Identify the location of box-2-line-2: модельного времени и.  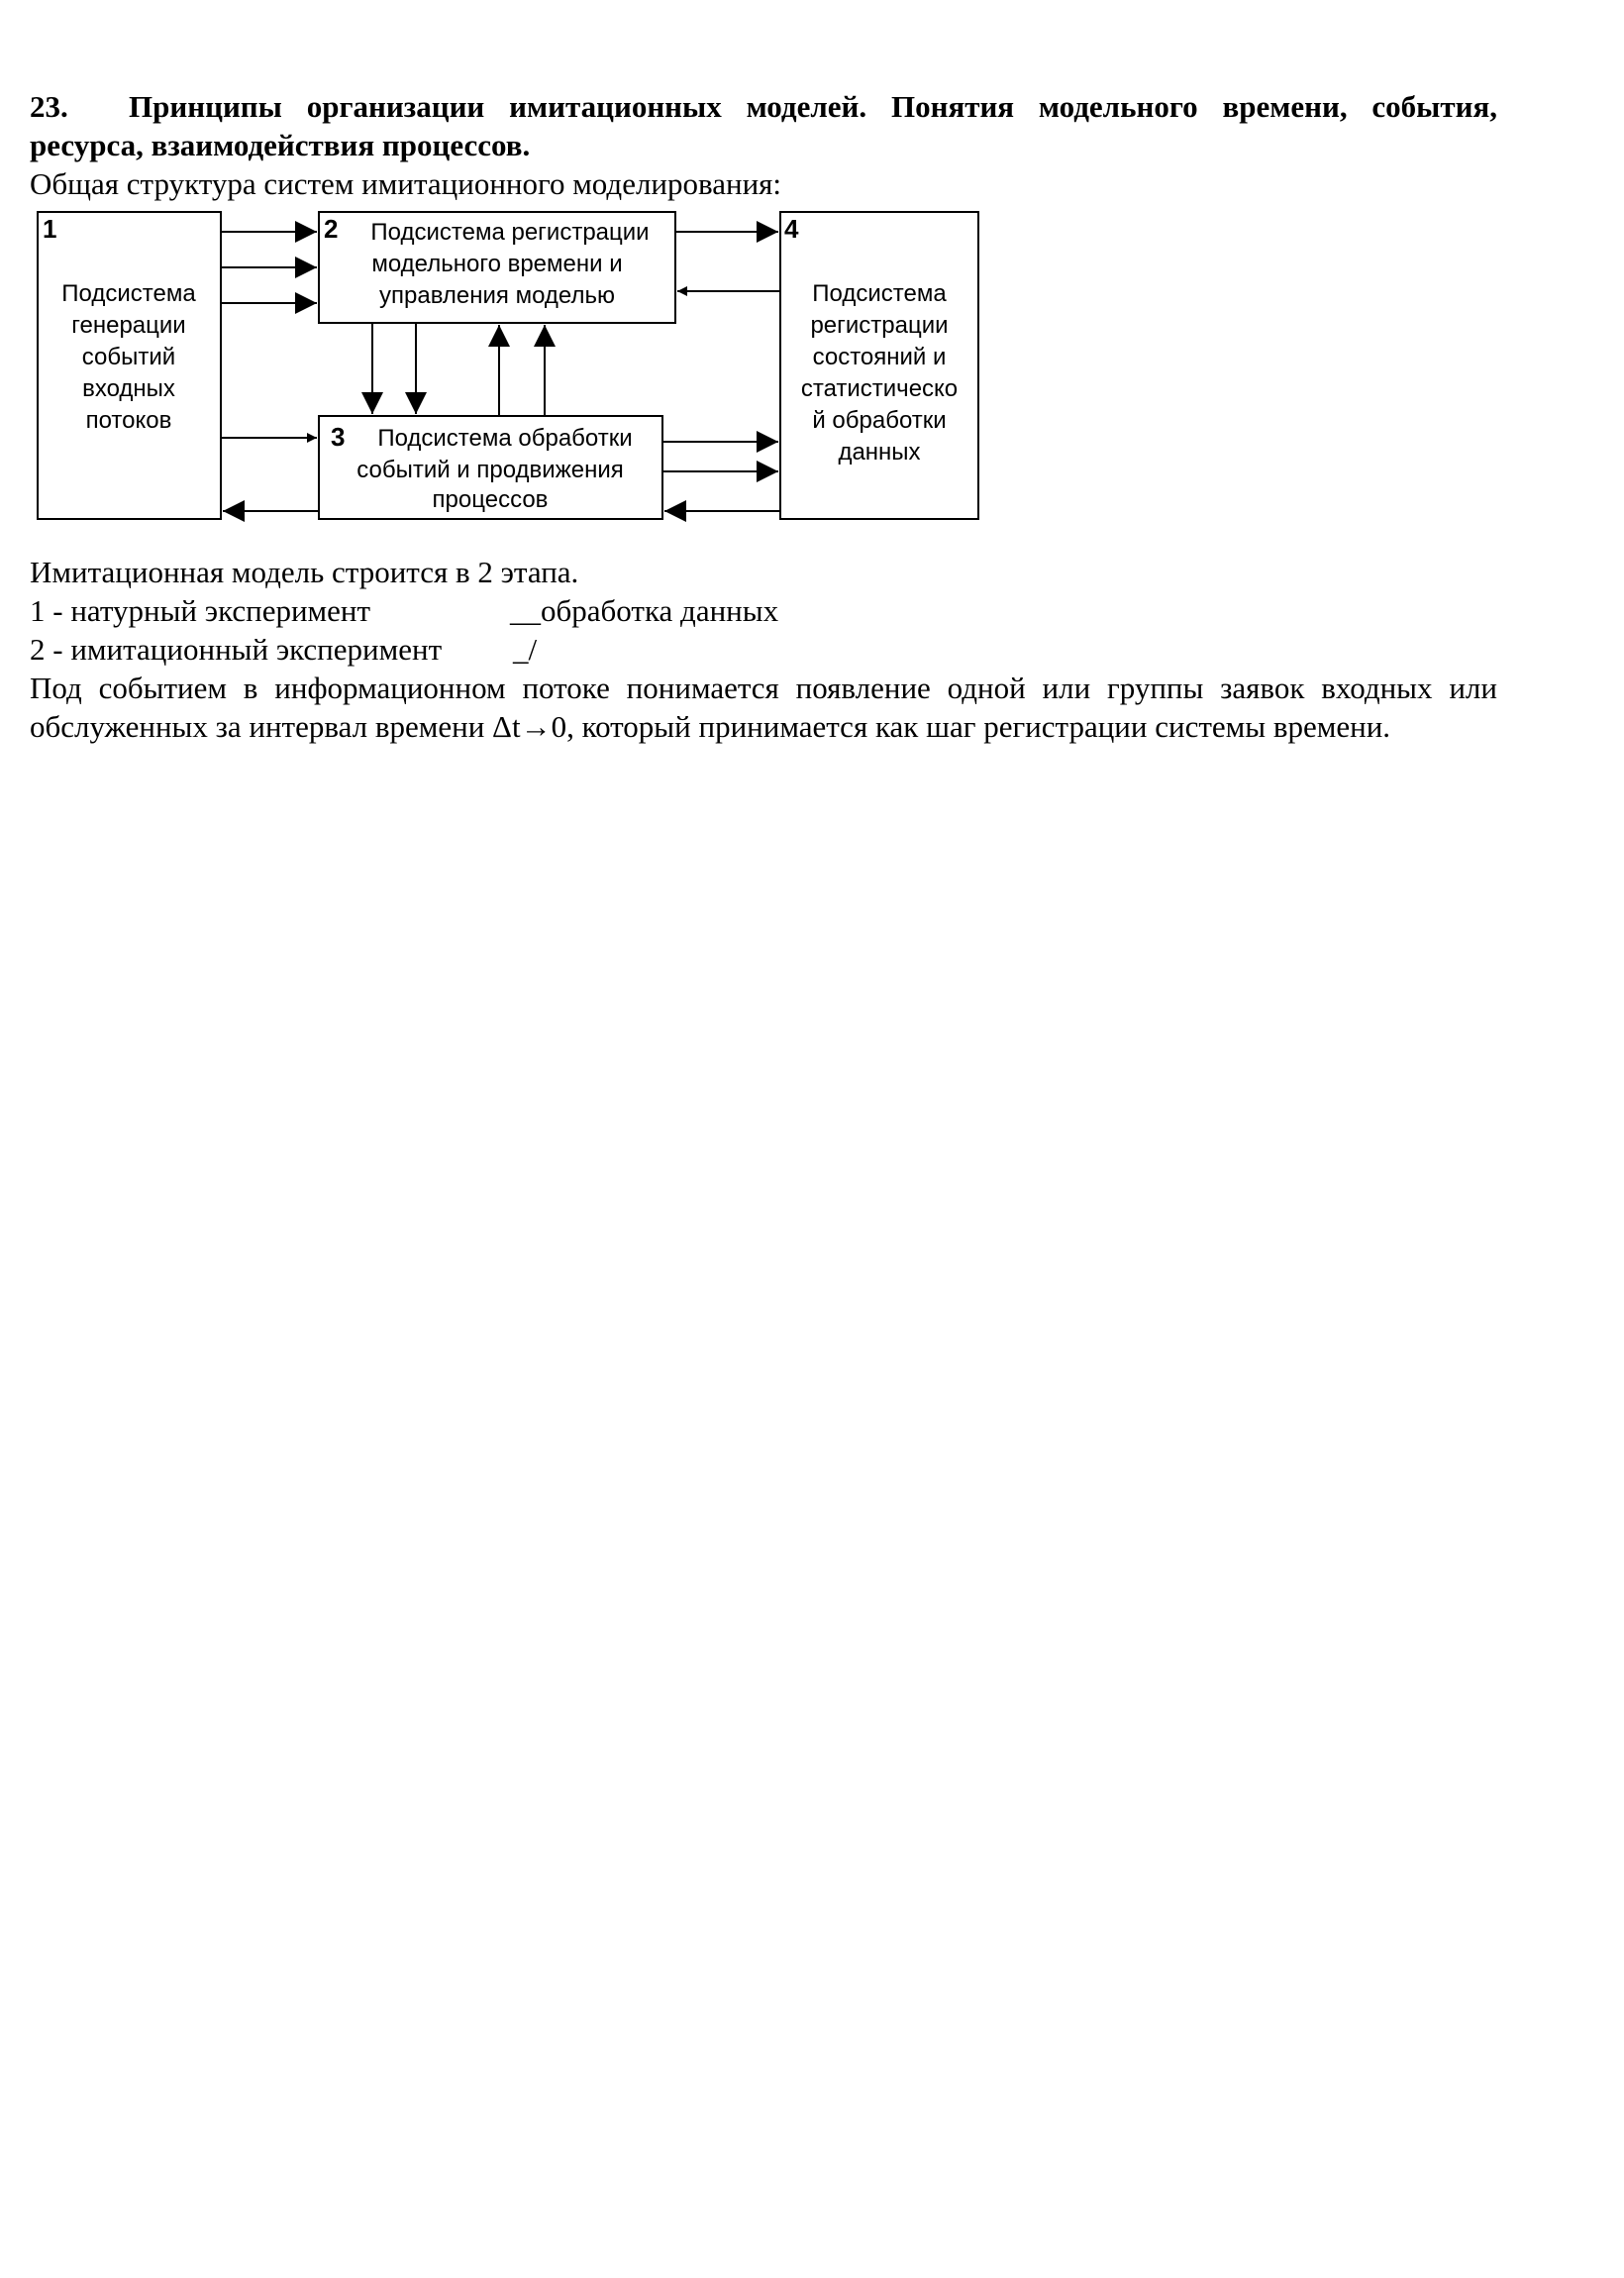
(496, 264).